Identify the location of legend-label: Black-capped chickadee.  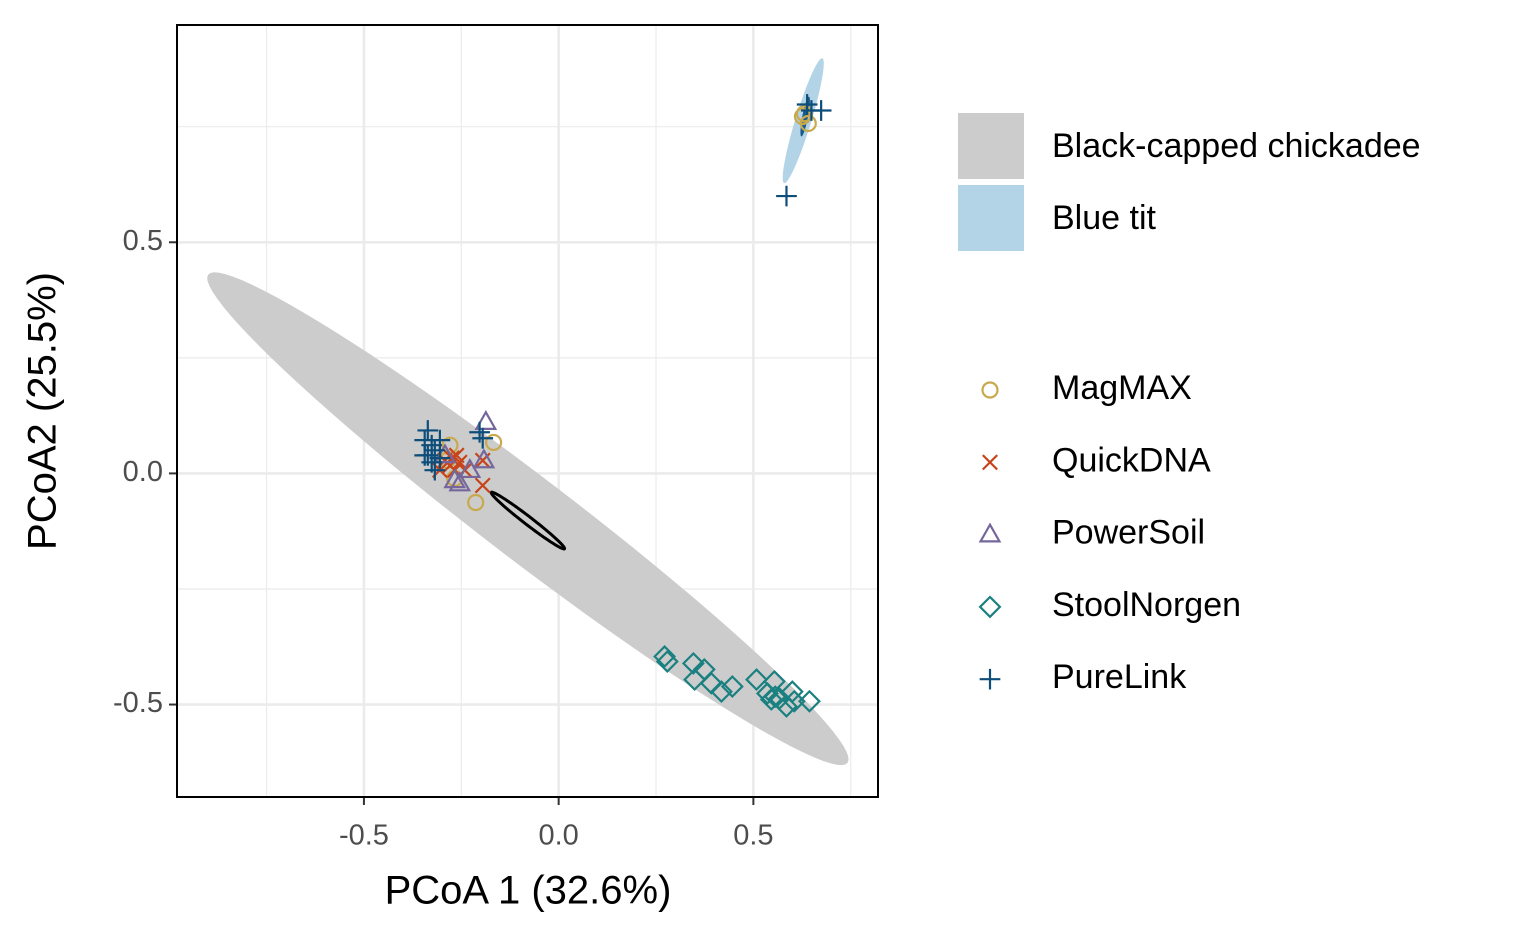
(1236, 146).